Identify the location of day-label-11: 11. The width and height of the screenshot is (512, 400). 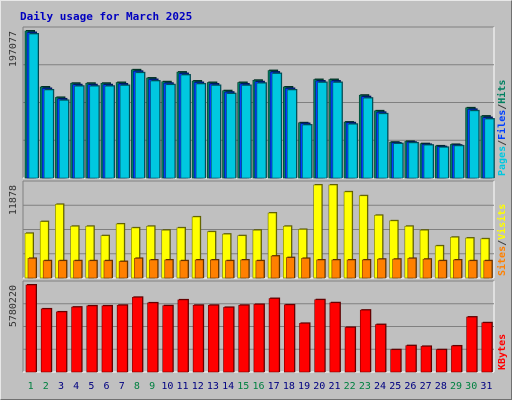
(183, 386).